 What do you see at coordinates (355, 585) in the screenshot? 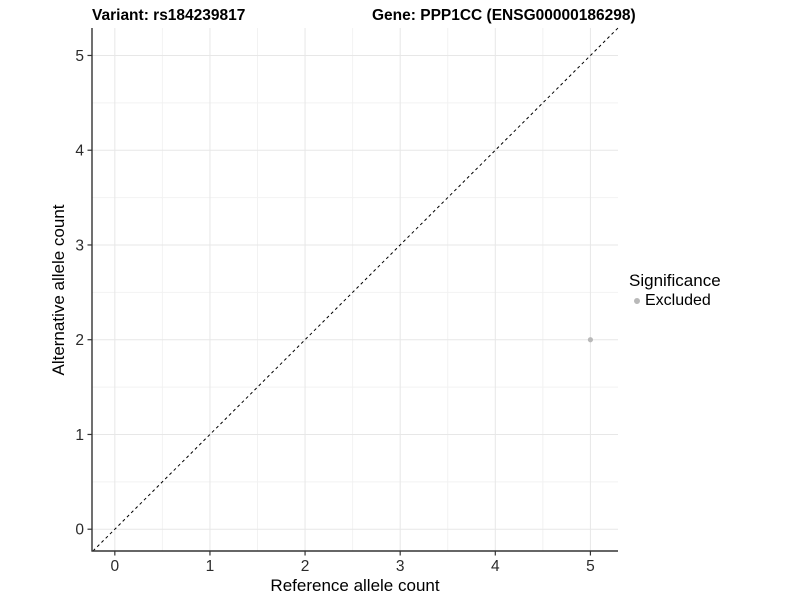
I see `x-axis-title: Reference allele count` at bounding box center [355, 585].